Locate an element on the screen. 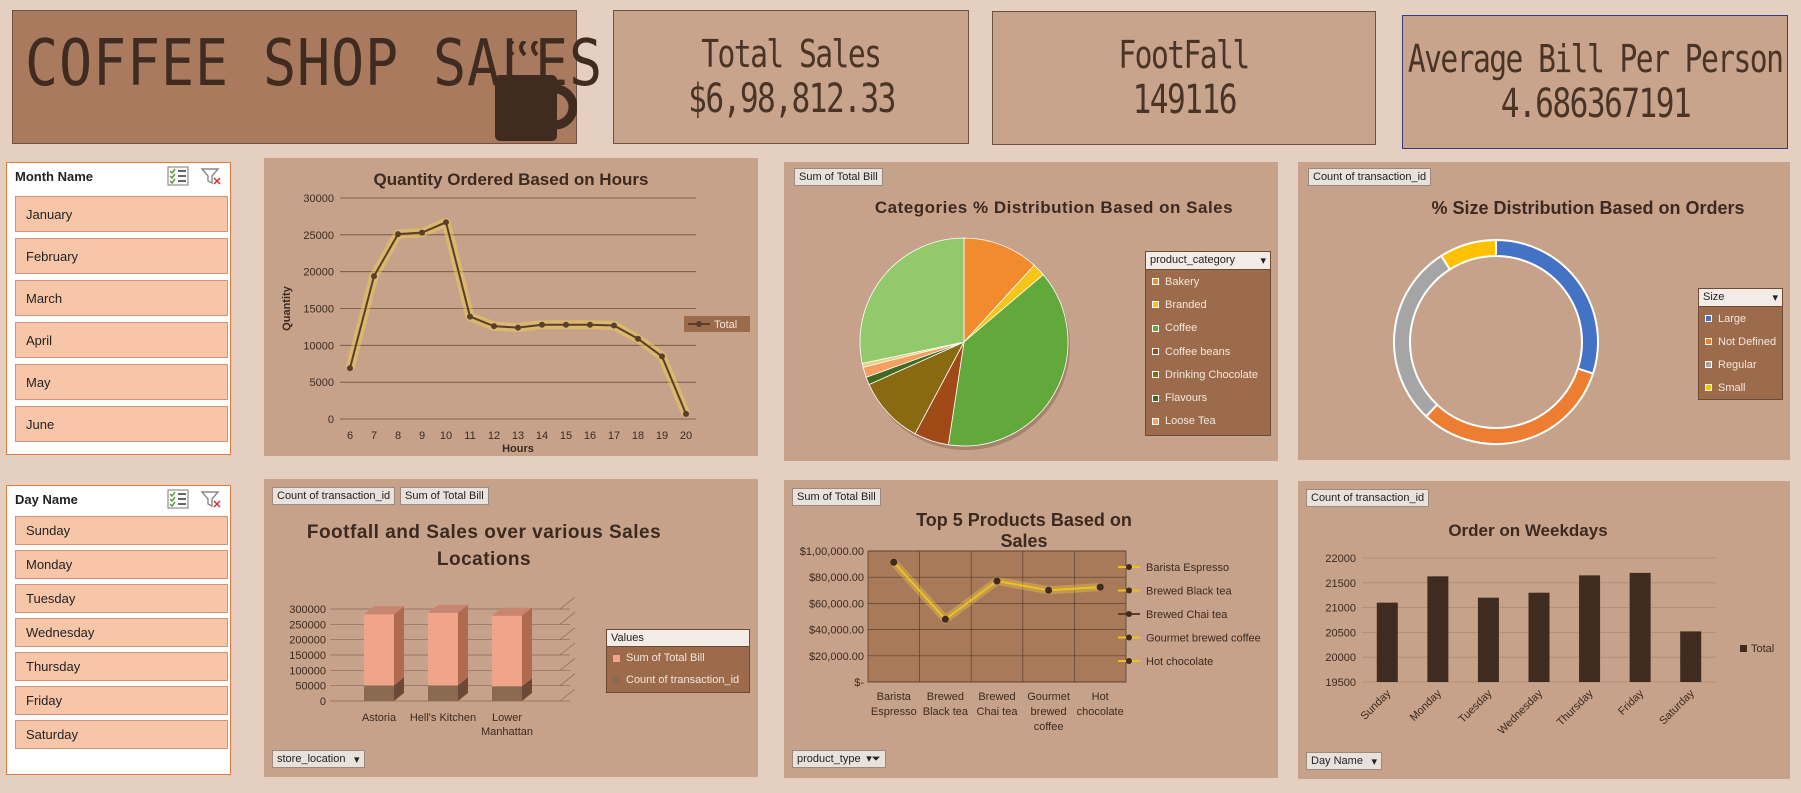 The height and width of the screenshot is (793, 1801). size-donut-chart is located at coordinates (1496, 341).